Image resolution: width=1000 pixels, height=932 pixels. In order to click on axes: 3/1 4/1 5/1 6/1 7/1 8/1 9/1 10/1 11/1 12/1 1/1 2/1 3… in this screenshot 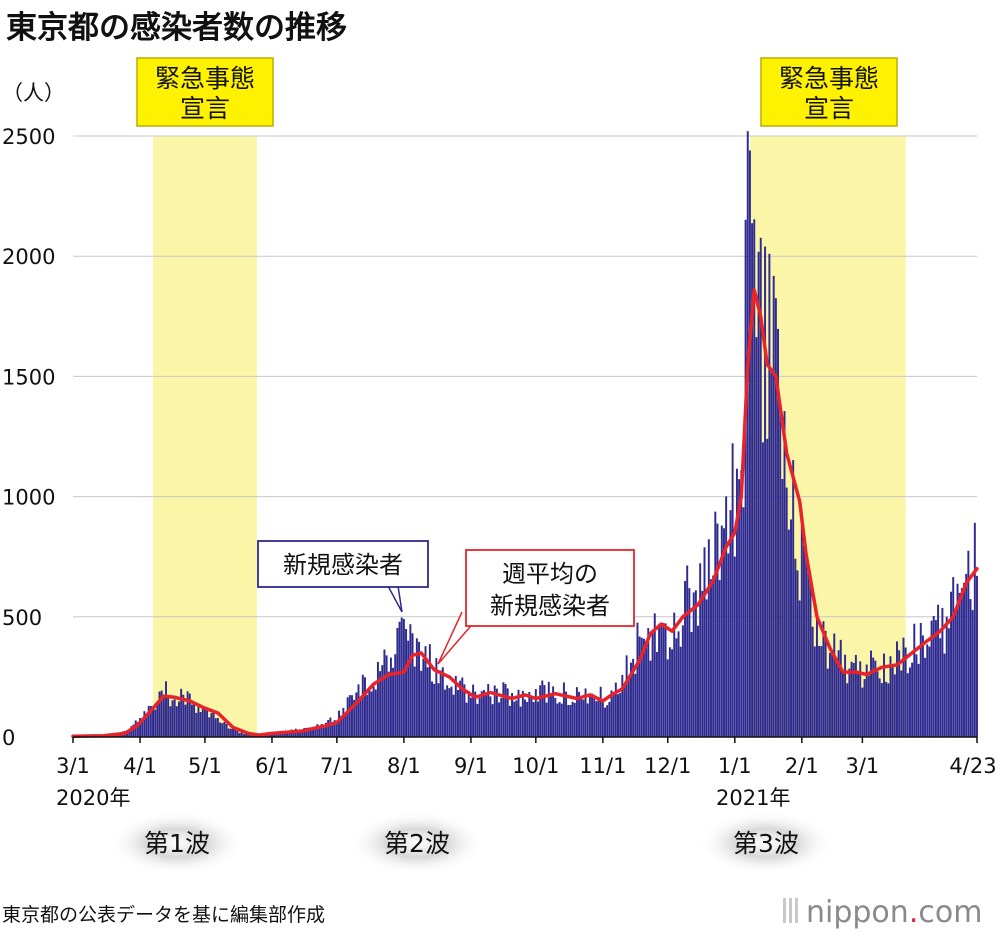, I will do `click(526, 773)`.